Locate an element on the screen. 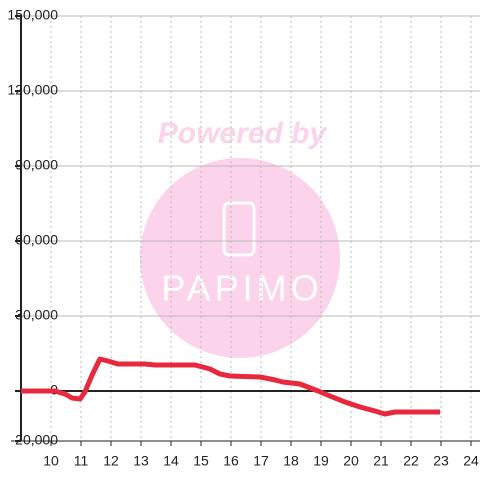  y-tick-label: 60,000 is located at coordinates (36, 240).